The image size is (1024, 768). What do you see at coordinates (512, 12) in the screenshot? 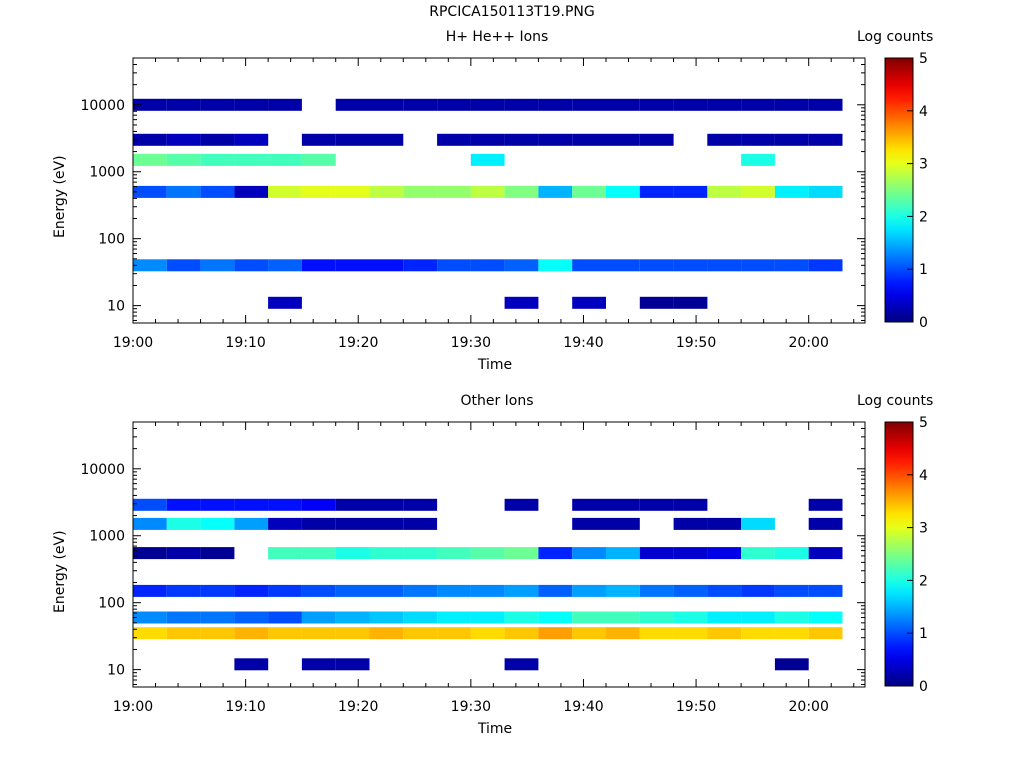
I see `page-title: RPCICA150113T19.PNG` at bounding box center [512, 12].